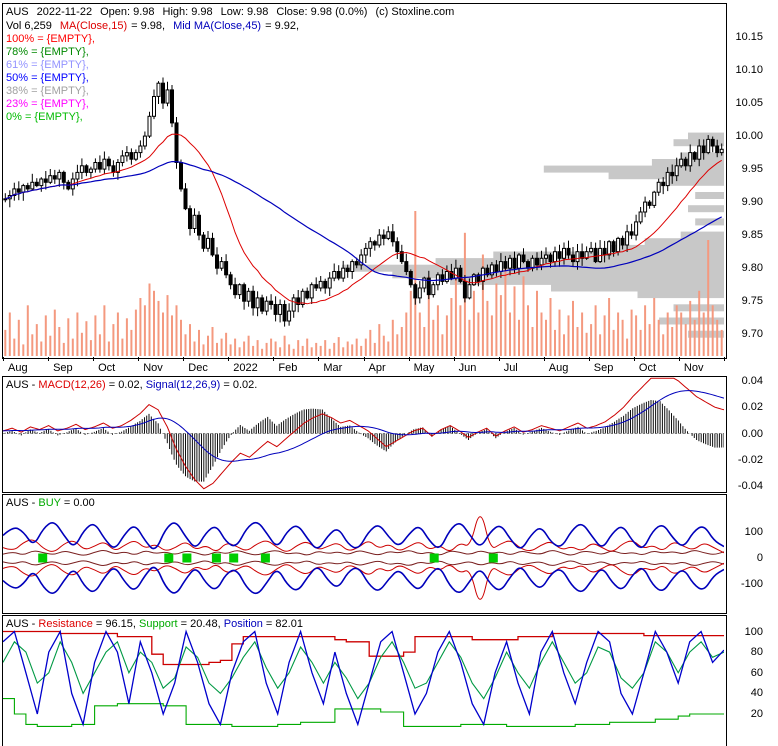 This screenshot has width=778, height=746. What do you see at coordinates (756, 693) in the screenshot?
I see `y-tick-label: 40` at bounding box center [756, 693].